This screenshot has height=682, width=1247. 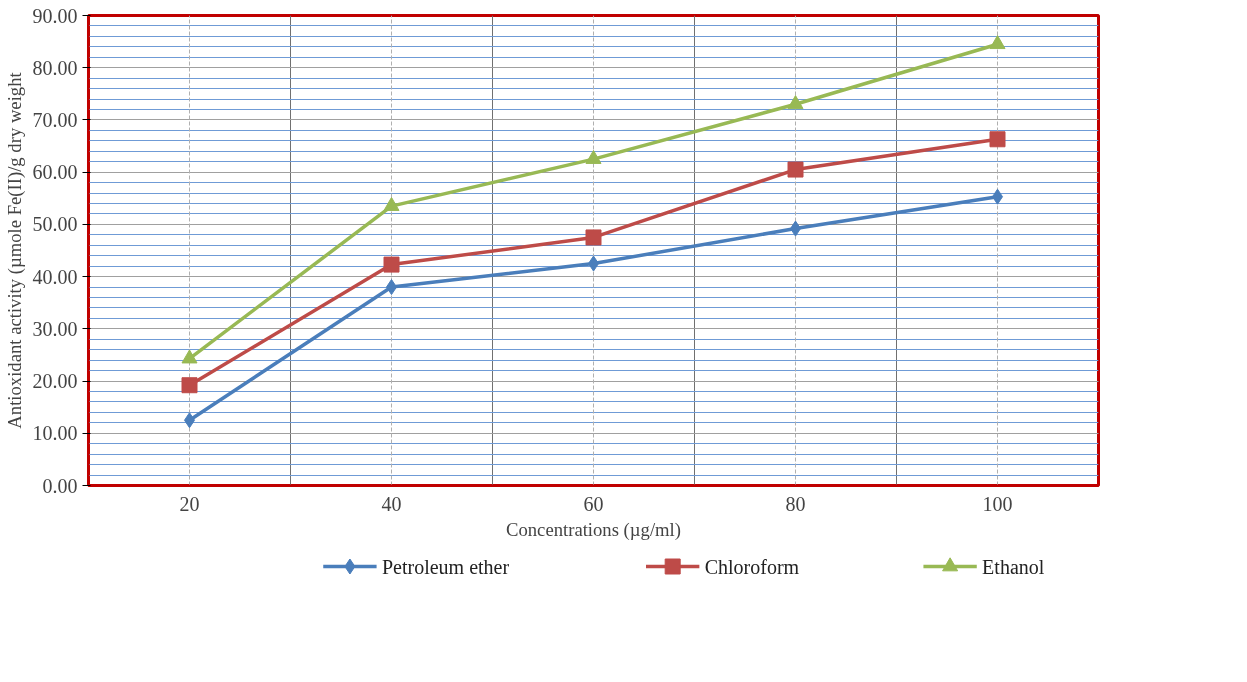 What do you see at coordinates (55, 276) in the screenshot?
I see `y-tick-label: 40.00` at bounding box center [55, 276].